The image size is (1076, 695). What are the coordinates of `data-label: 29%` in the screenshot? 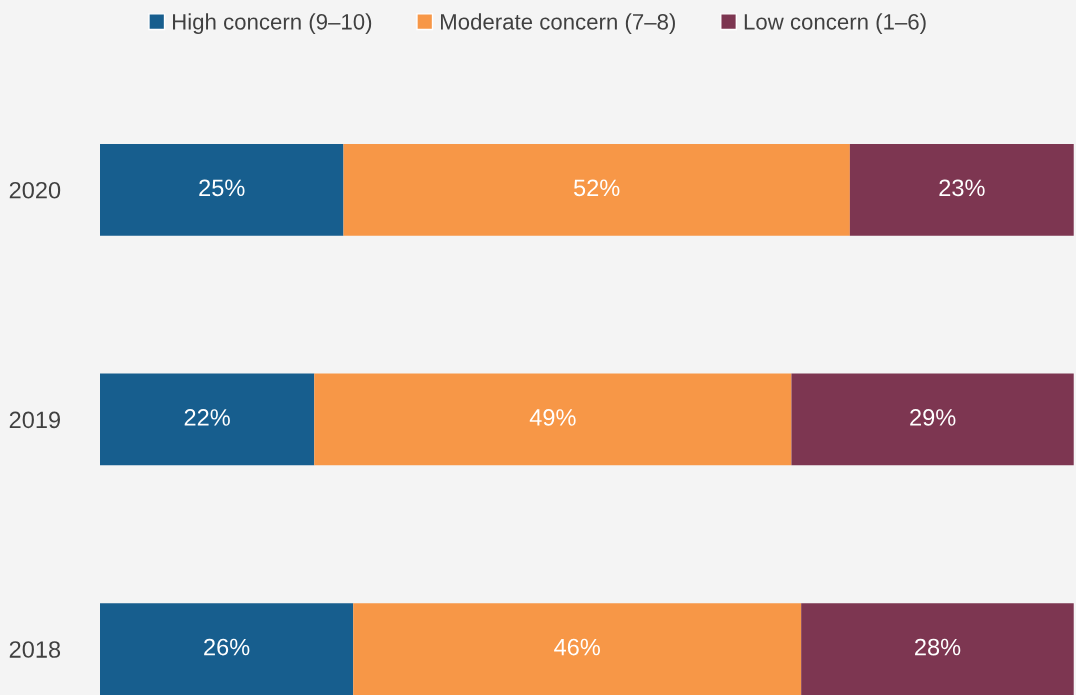 It's located at (933, 417).